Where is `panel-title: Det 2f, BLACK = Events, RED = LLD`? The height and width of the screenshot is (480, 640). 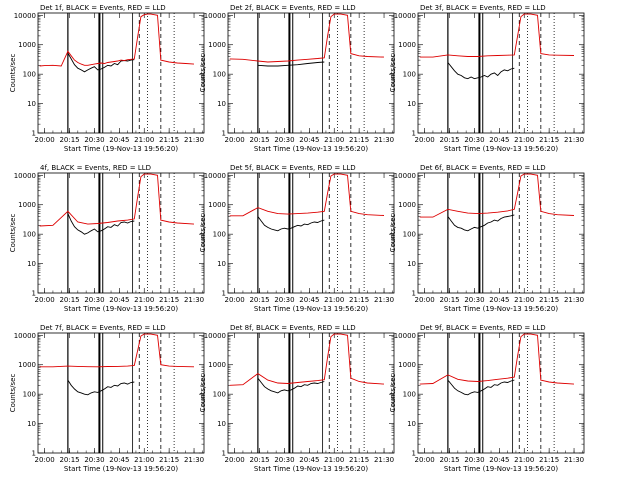
panel-title: Det 2f, BLACK = Events, RED = LLD is located at coordinates (293, 8).